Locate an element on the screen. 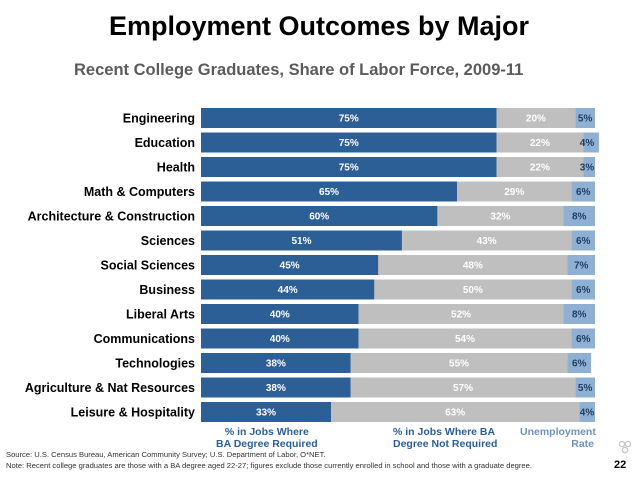 The image size is (638, 479). bar-unemployment-education is located at coordinates (591, 142).